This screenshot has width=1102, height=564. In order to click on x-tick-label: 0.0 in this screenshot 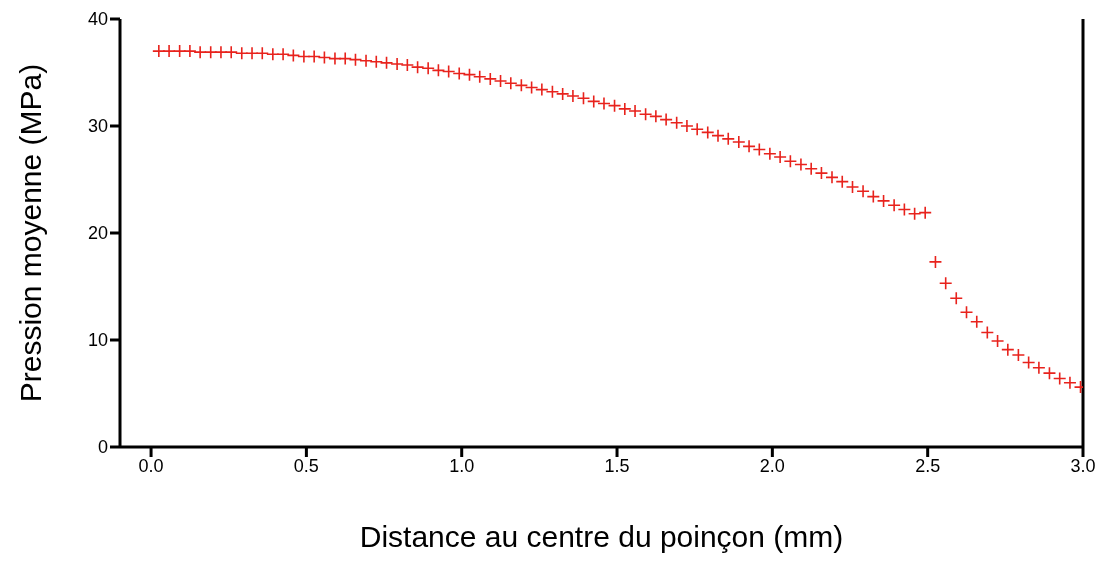, I will do `click(151, 465)`.